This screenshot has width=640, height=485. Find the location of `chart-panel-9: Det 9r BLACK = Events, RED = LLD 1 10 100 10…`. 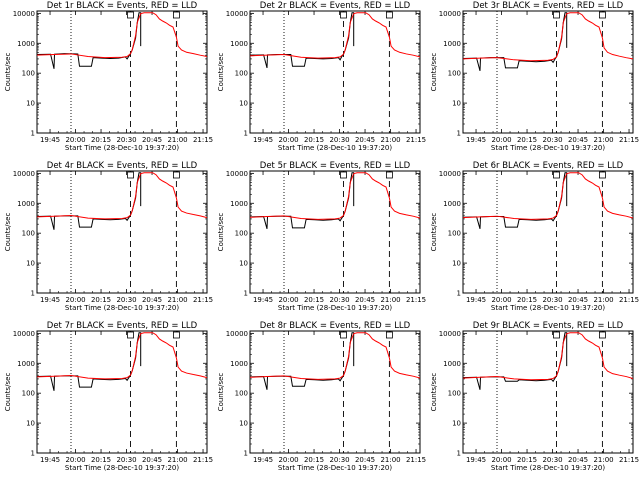

chart-panel-9: Det 9r BLACK = Events, RED = LLD 1 10 100 10… is located at coordinates (534, 396).